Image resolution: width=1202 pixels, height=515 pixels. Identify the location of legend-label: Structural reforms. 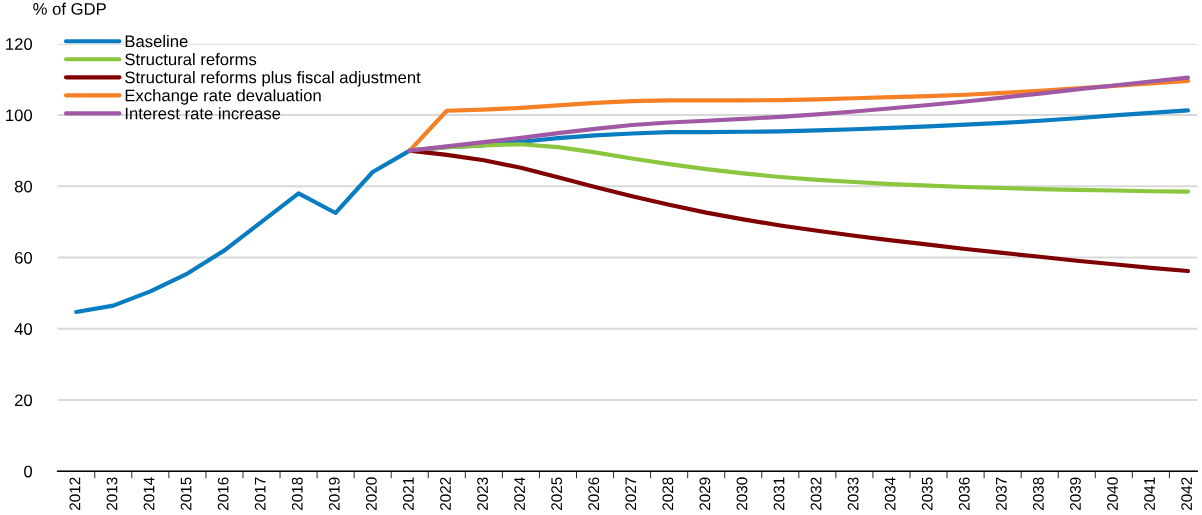
(191, 59).